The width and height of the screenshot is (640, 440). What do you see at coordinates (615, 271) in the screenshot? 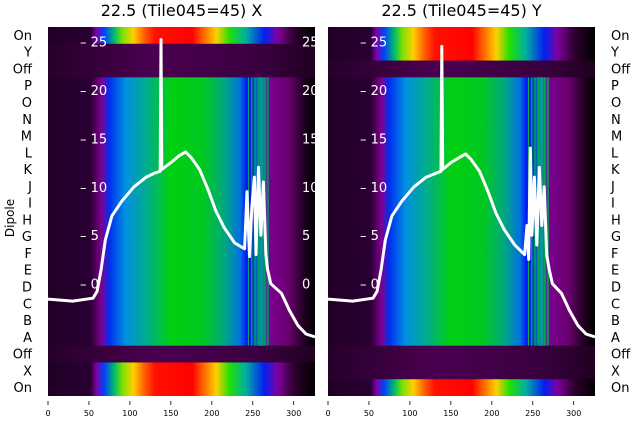
I see `row-label: E` at bounding box center [615, 271].